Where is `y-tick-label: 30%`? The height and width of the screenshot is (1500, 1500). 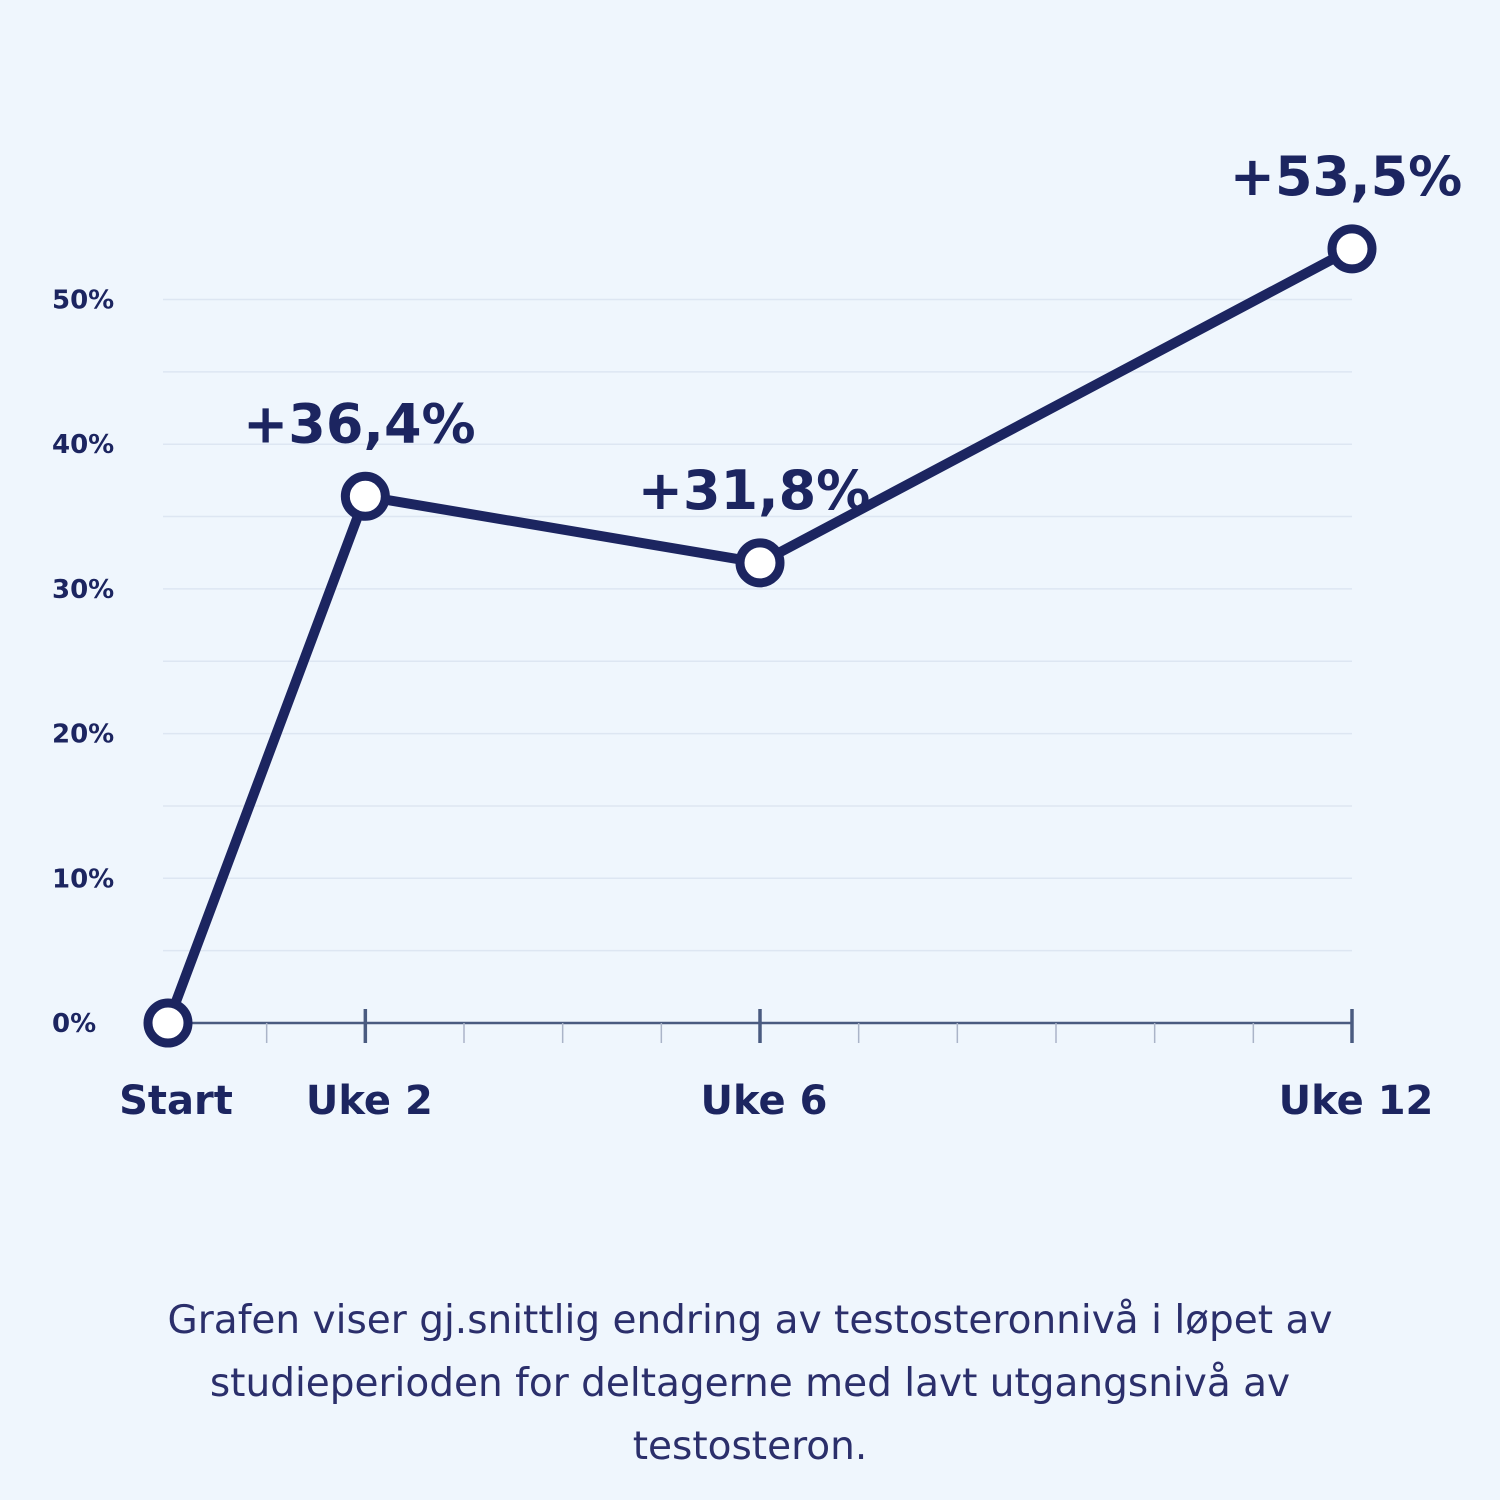 y-tick-label: 30% is located at coordinates (83, 590).